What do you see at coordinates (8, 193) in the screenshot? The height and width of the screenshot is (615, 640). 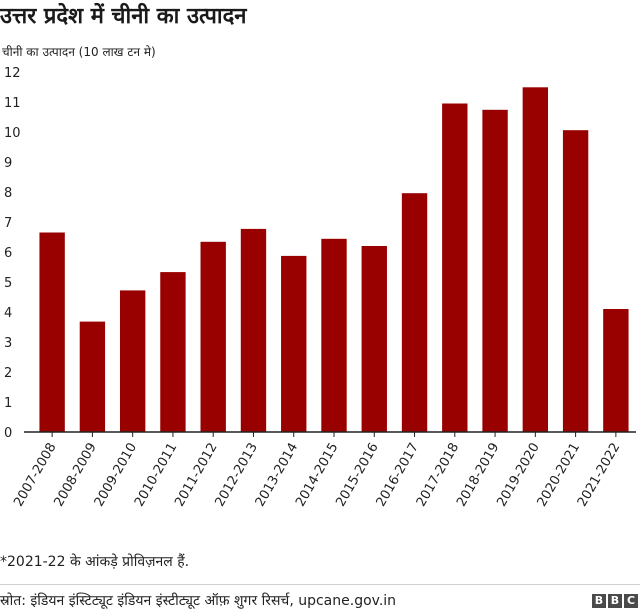 I see `y-tick-label: 8` at bounding box center [8, 193].